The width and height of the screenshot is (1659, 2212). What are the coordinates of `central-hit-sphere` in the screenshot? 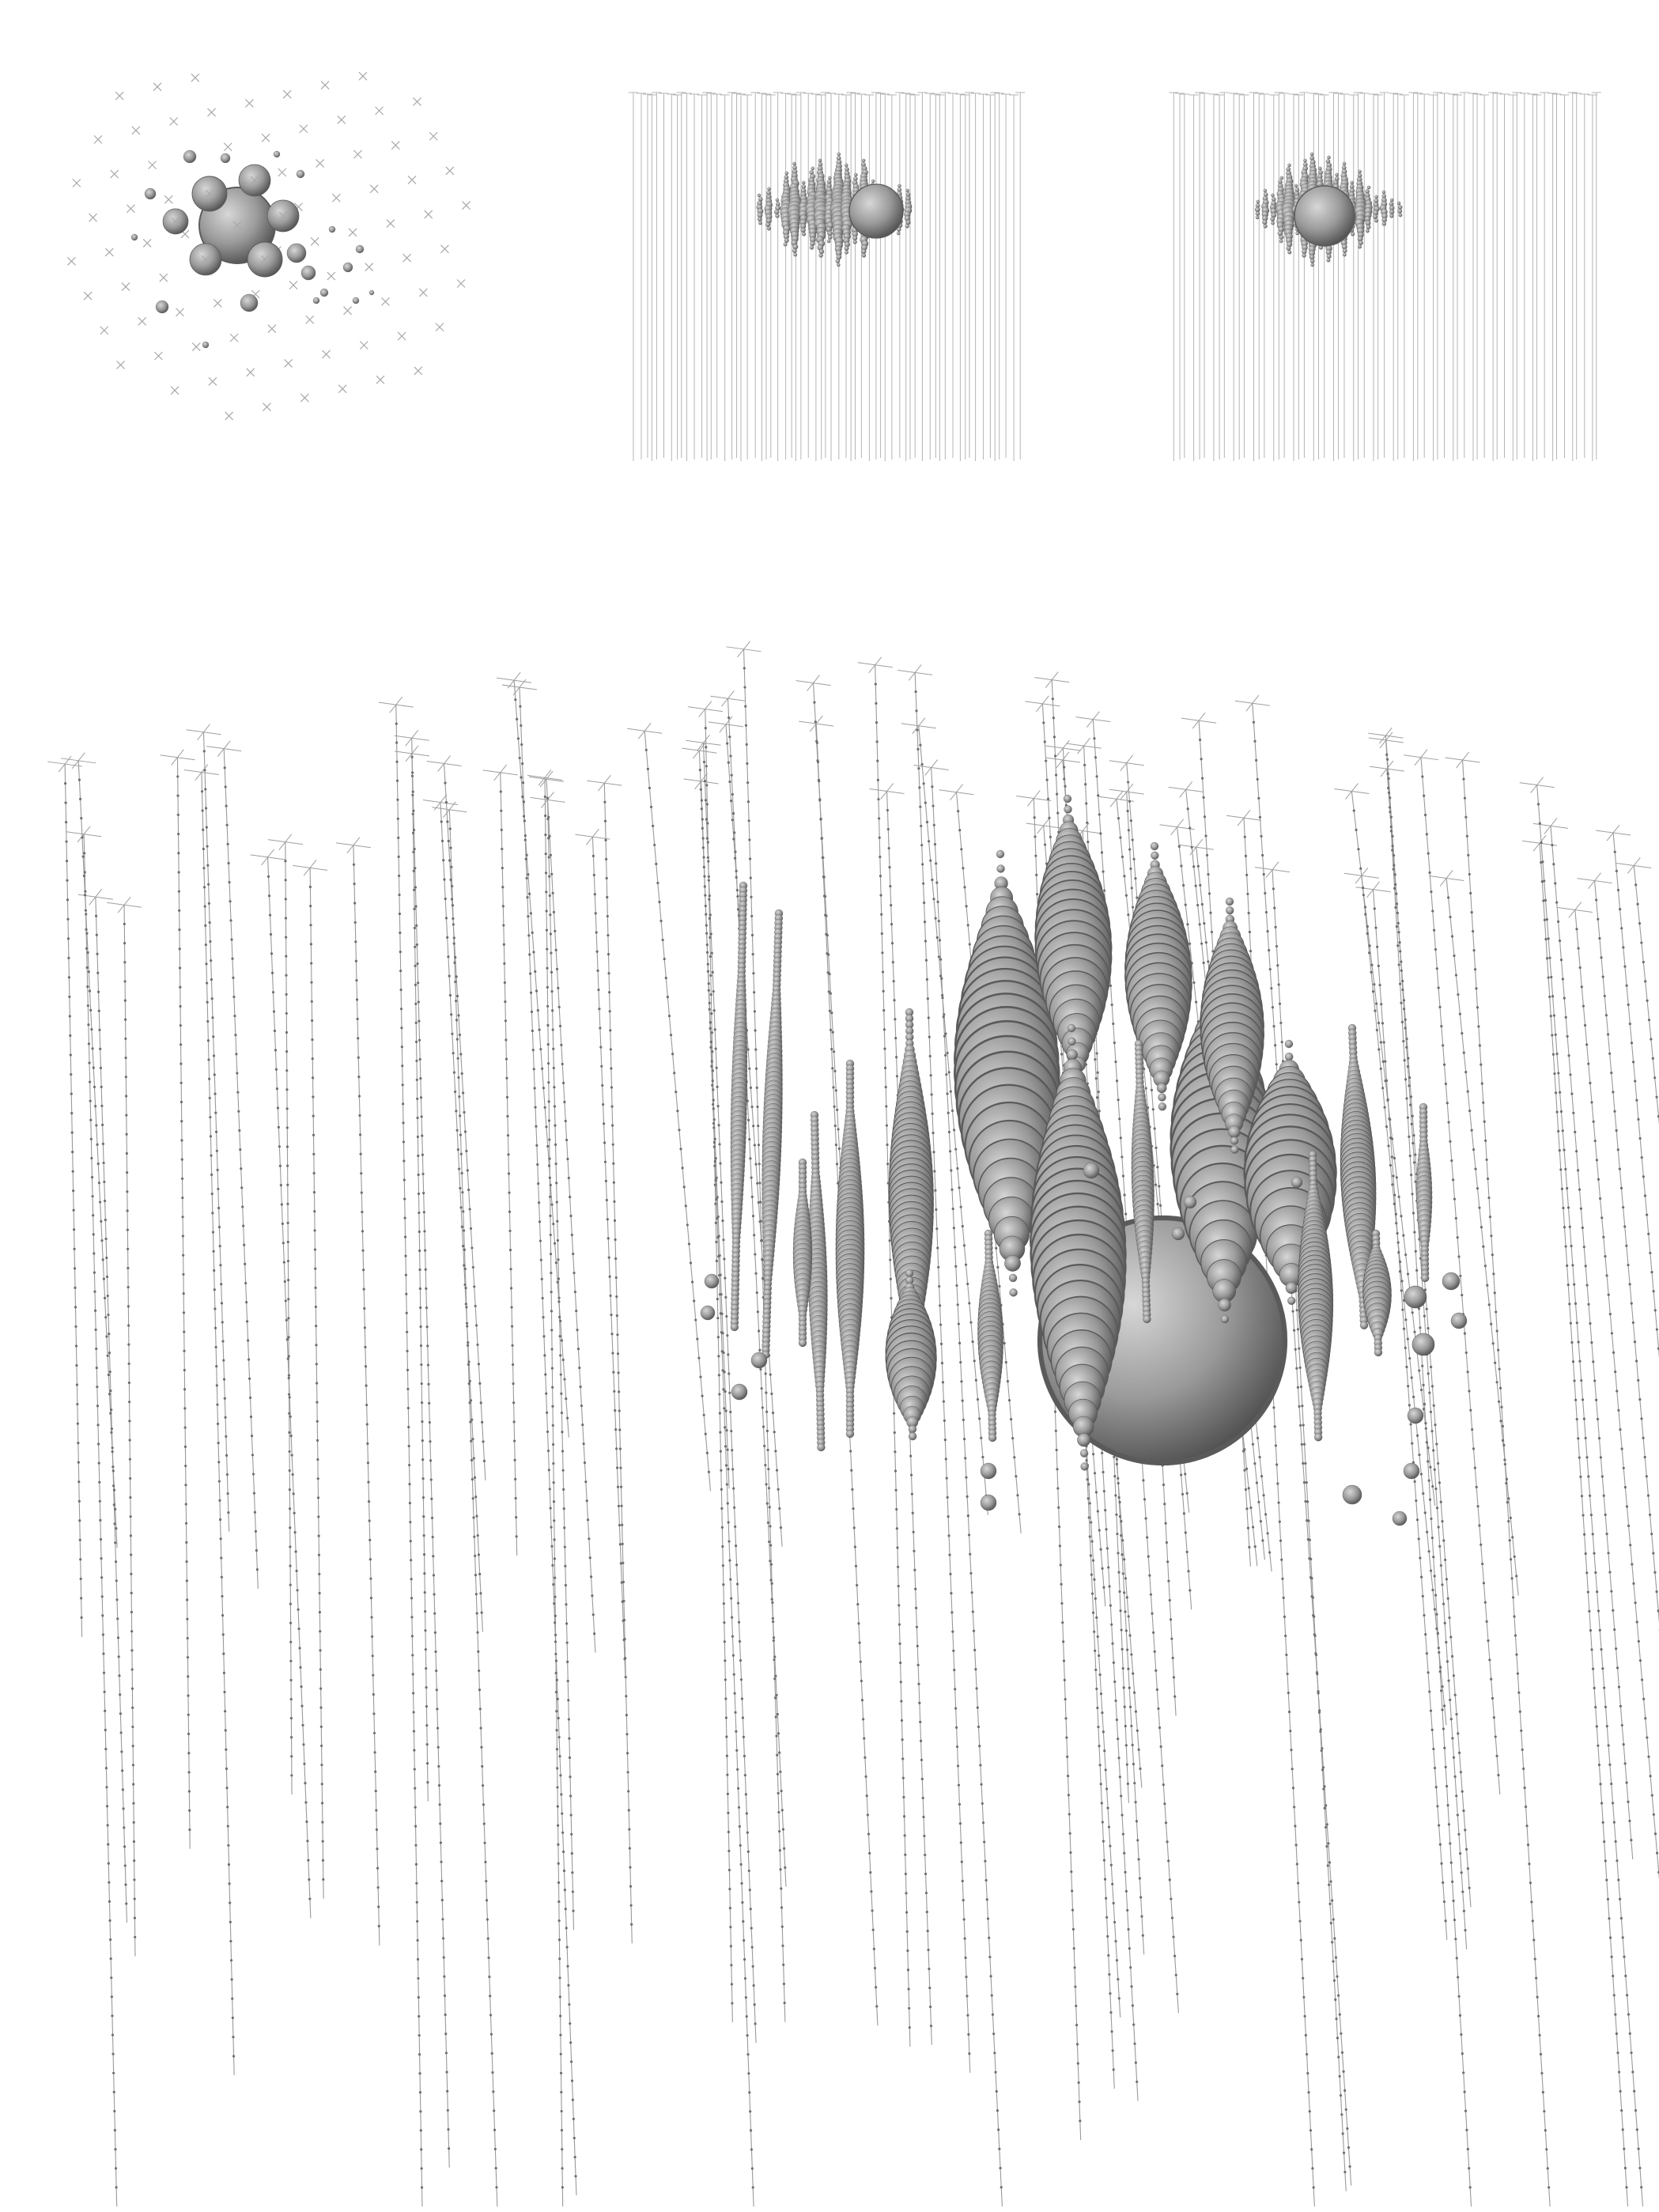 It's located at (876, 211).